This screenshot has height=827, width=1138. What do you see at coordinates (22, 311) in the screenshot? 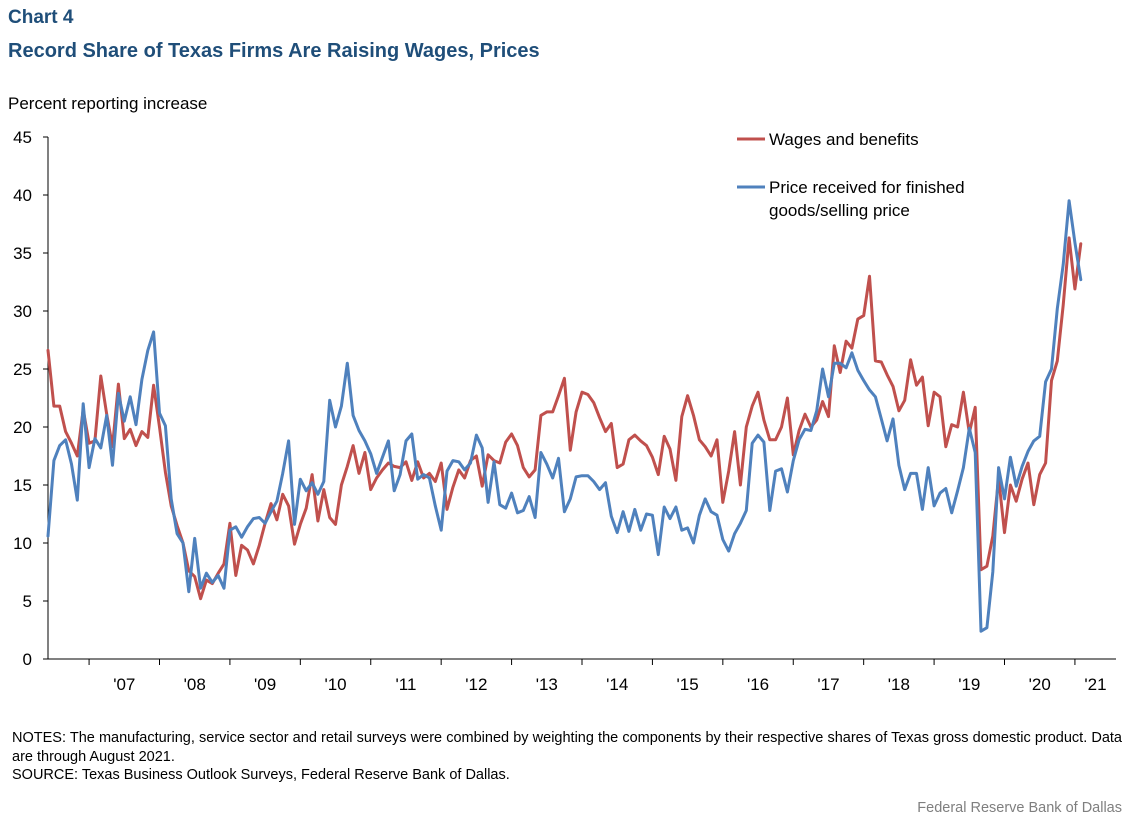
I see `y-tick-label: 30` at bounding box center [22, 311].